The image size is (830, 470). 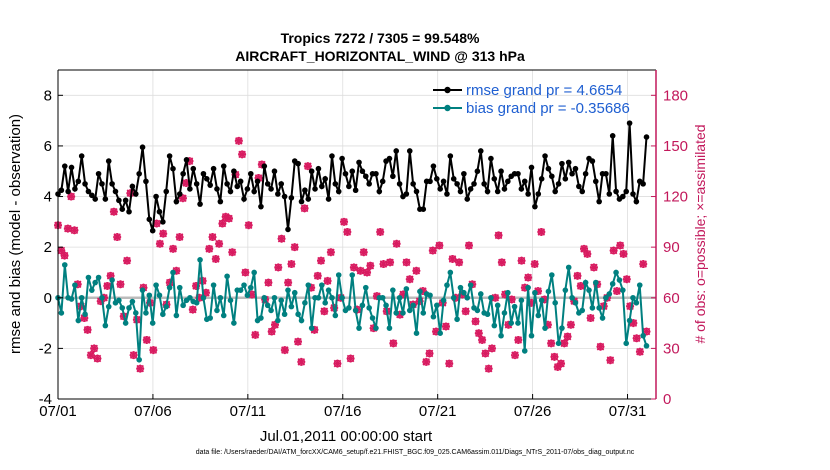 I want to click on chart-title: Tropics 7272 / 7305 = 99.548%, so click(x=380, y=38).